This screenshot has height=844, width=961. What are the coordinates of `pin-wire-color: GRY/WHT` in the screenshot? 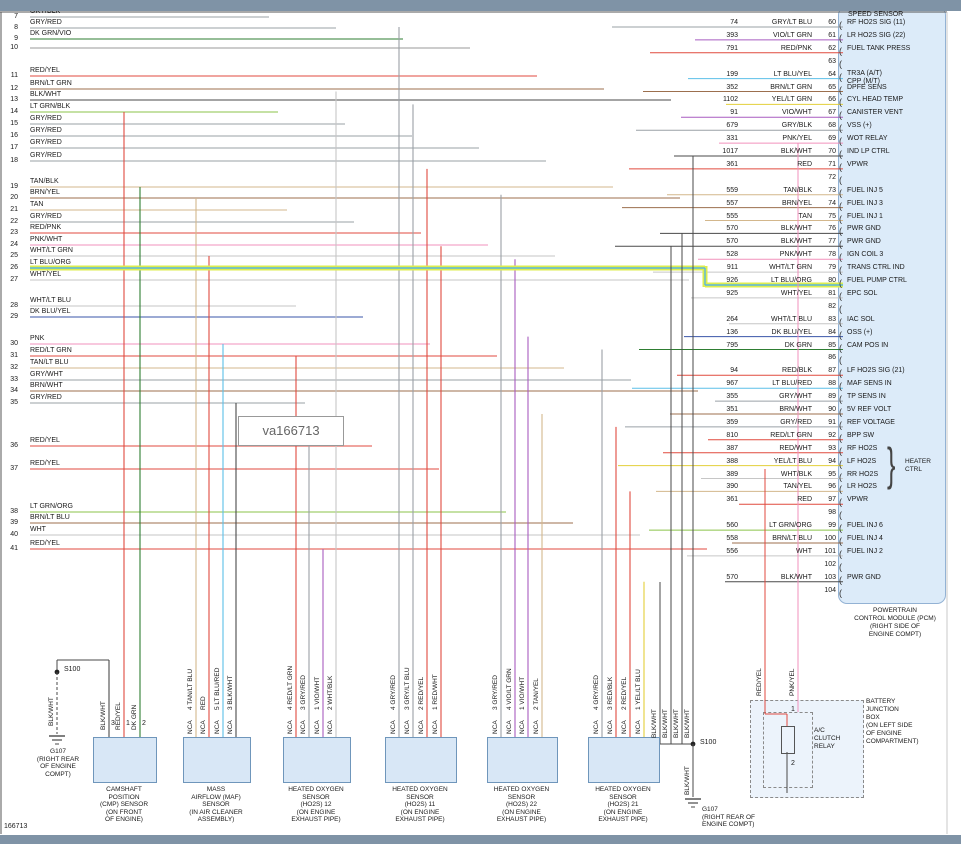 It's located at (795, 397).